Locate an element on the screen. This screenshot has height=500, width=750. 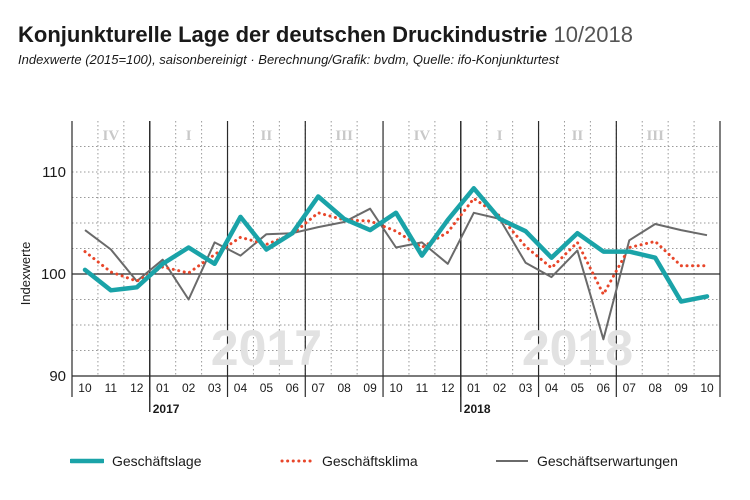
legend-item-geschaeftsklima: Geschäftsklima is located at coordinates (349, 461).